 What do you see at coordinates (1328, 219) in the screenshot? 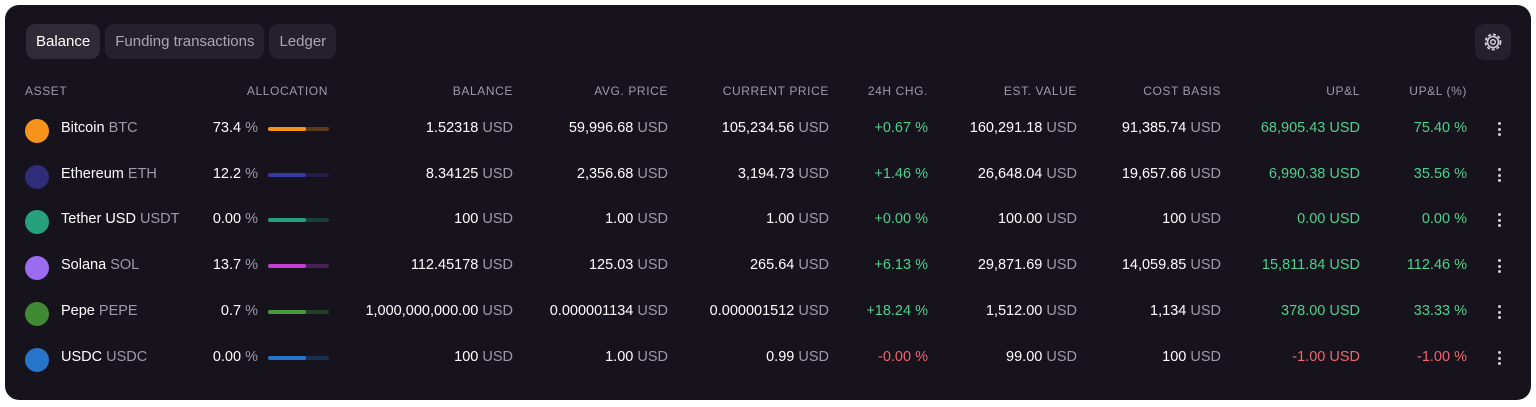
I see `upl-cell: 0.00 USD` at bounding box center [1328, 219].